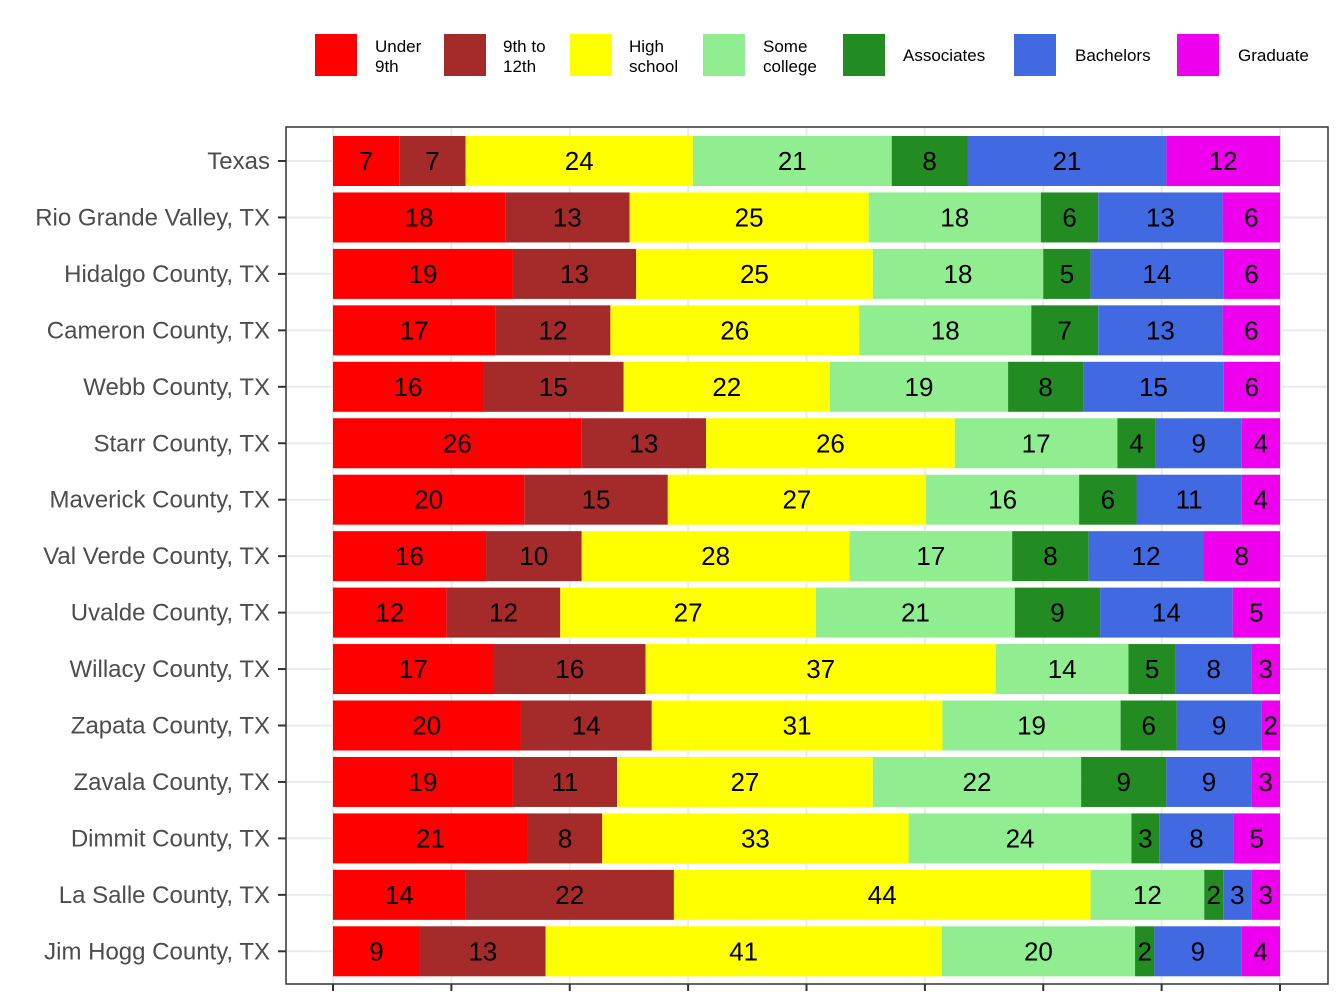 The width and height of the screenshot is (1344, 1008). What do you see at coordinates (1036, 443) in the screenshot?
I see `bar-value-some-college-starr-county-tx: 17` at bounding box center [1036, 443].